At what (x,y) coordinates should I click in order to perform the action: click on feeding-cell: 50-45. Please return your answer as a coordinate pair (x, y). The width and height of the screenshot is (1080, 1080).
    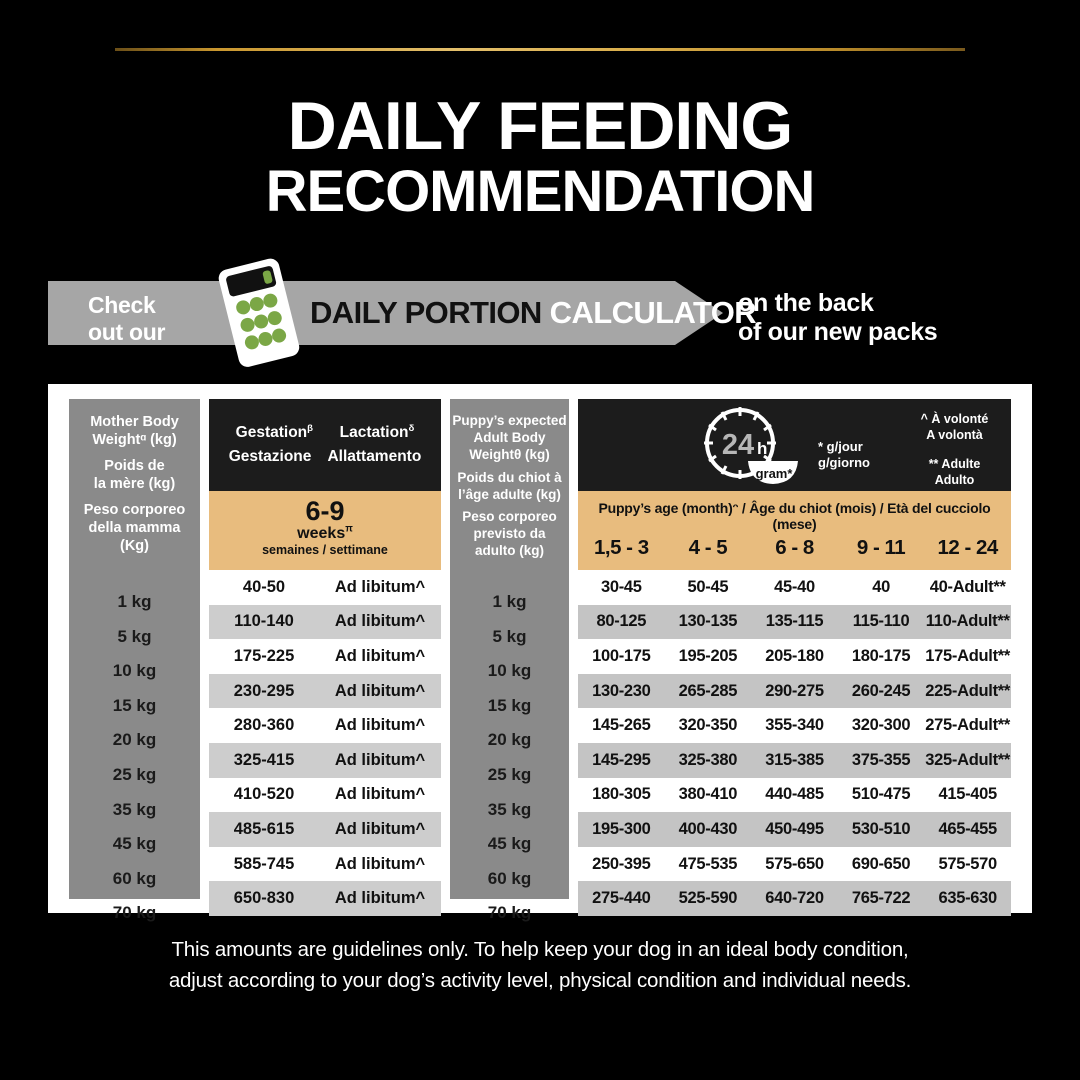
    Looking at the image, I should click on (708, 586).